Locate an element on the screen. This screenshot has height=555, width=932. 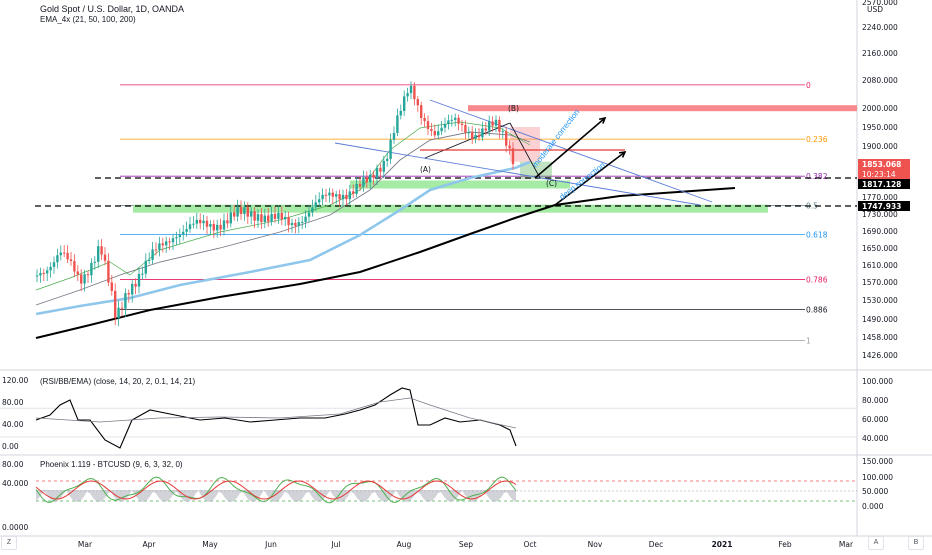
time-axis-label: Dec is located at coordinates (656, 544).